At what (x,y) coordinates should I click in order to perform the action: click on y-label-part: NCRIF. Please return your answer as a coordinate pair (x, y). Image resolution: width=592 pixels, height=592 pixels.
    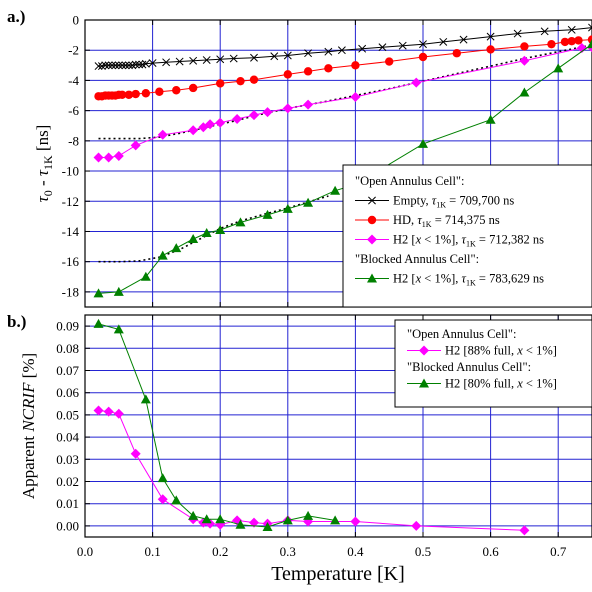
    Looking at the image, I should click on (28, 407).